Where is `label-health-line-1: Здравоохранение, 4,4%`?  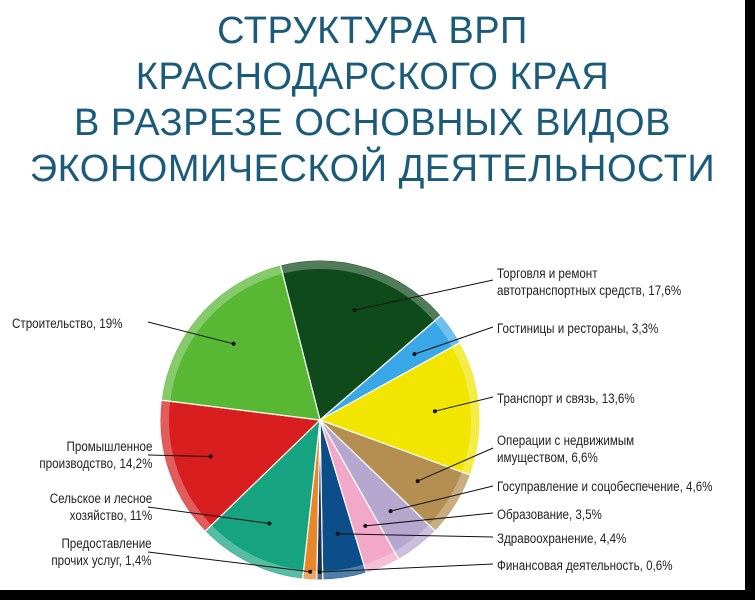 label-health-line-1: Здравоохранение, 4,4% is located at coordinates (562, 538).